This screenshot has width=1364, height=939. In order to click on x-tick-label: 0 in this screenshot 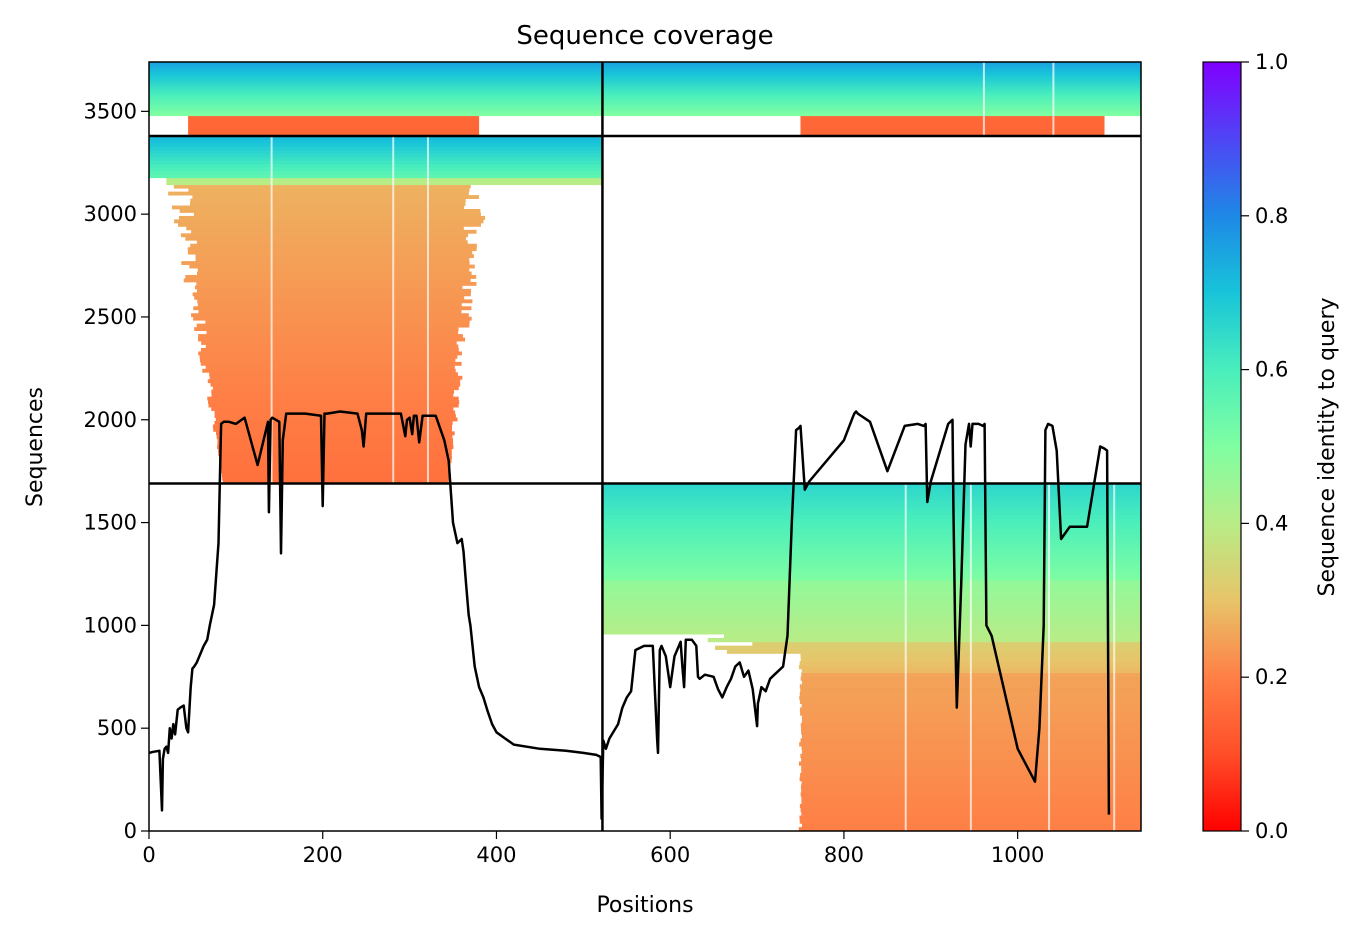, I will do `click(148, 855)`.